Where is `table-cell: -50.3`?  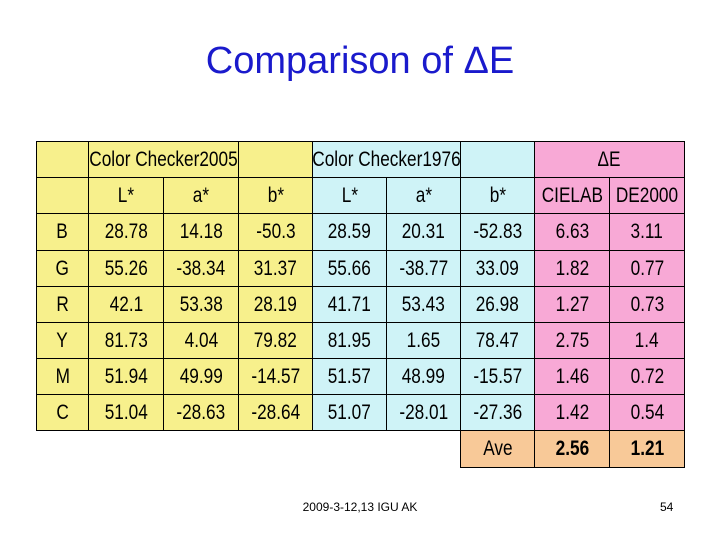 table-cell: -50.3 is located at coordinates (275, 232).